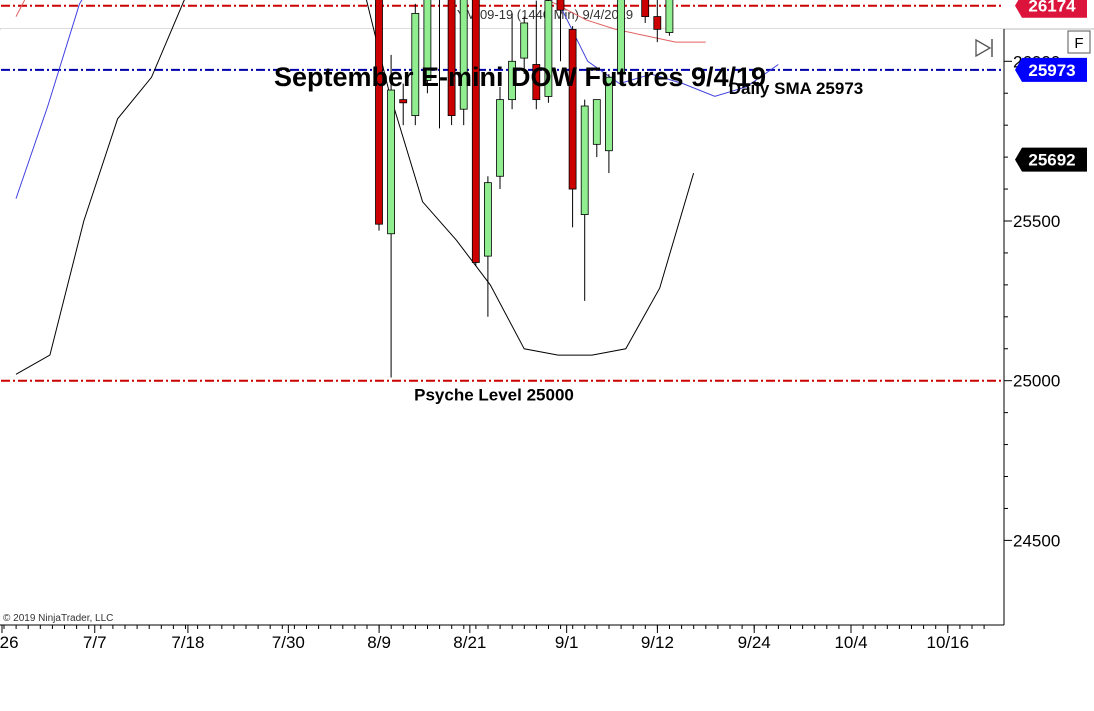 Image resolution: width=1094 pixels, height=711 pixels. What do you see at coordinates (850, 642) in the screenshot?
I see `x-tick-label: 10/4` at bounding box center [850, 642].